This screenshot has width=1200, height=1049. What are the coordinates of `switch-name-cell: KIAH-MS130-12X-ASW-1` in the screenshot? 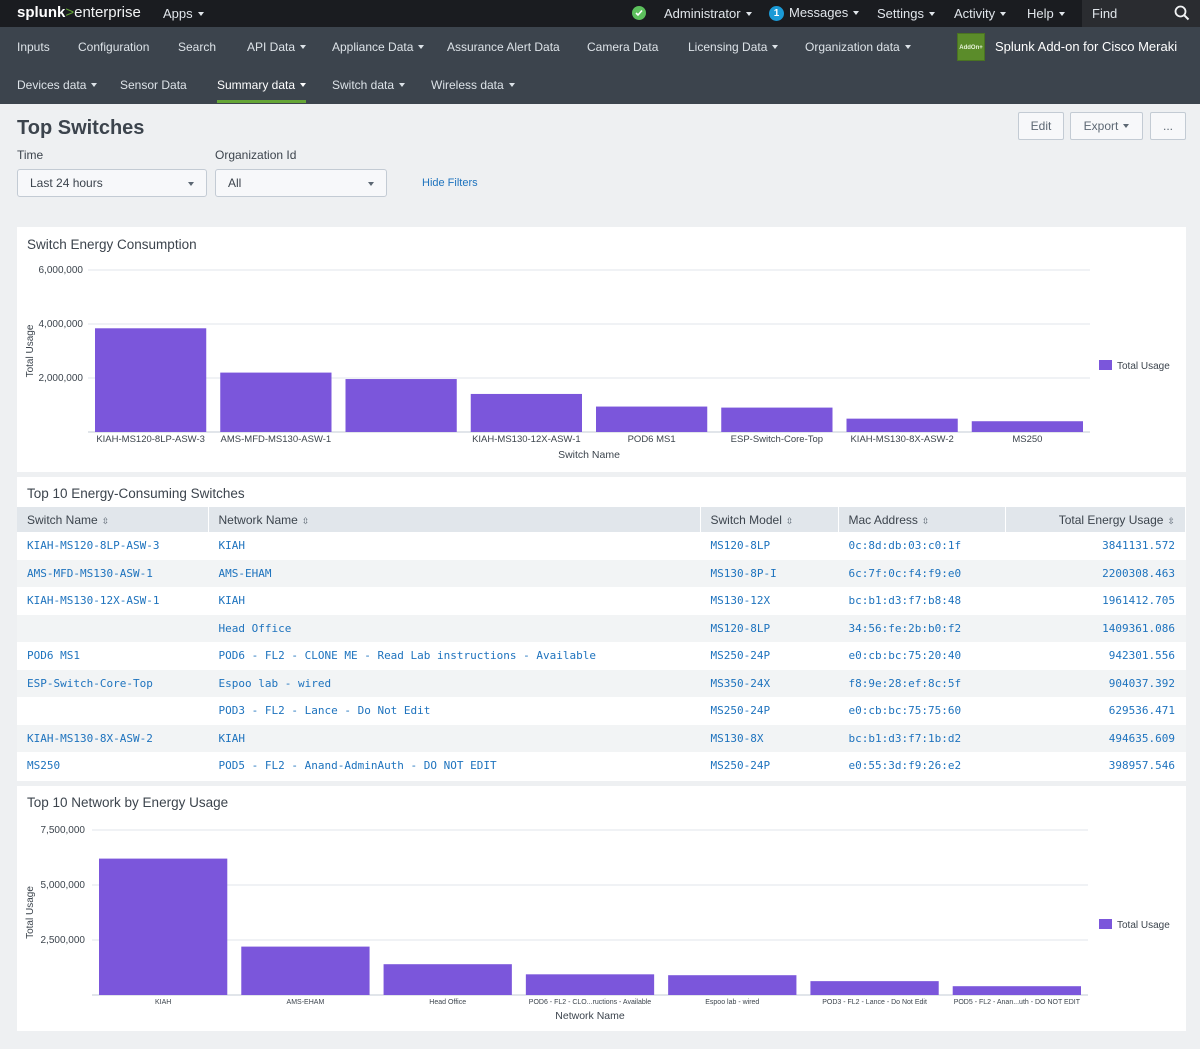 It's located at (93, 601).